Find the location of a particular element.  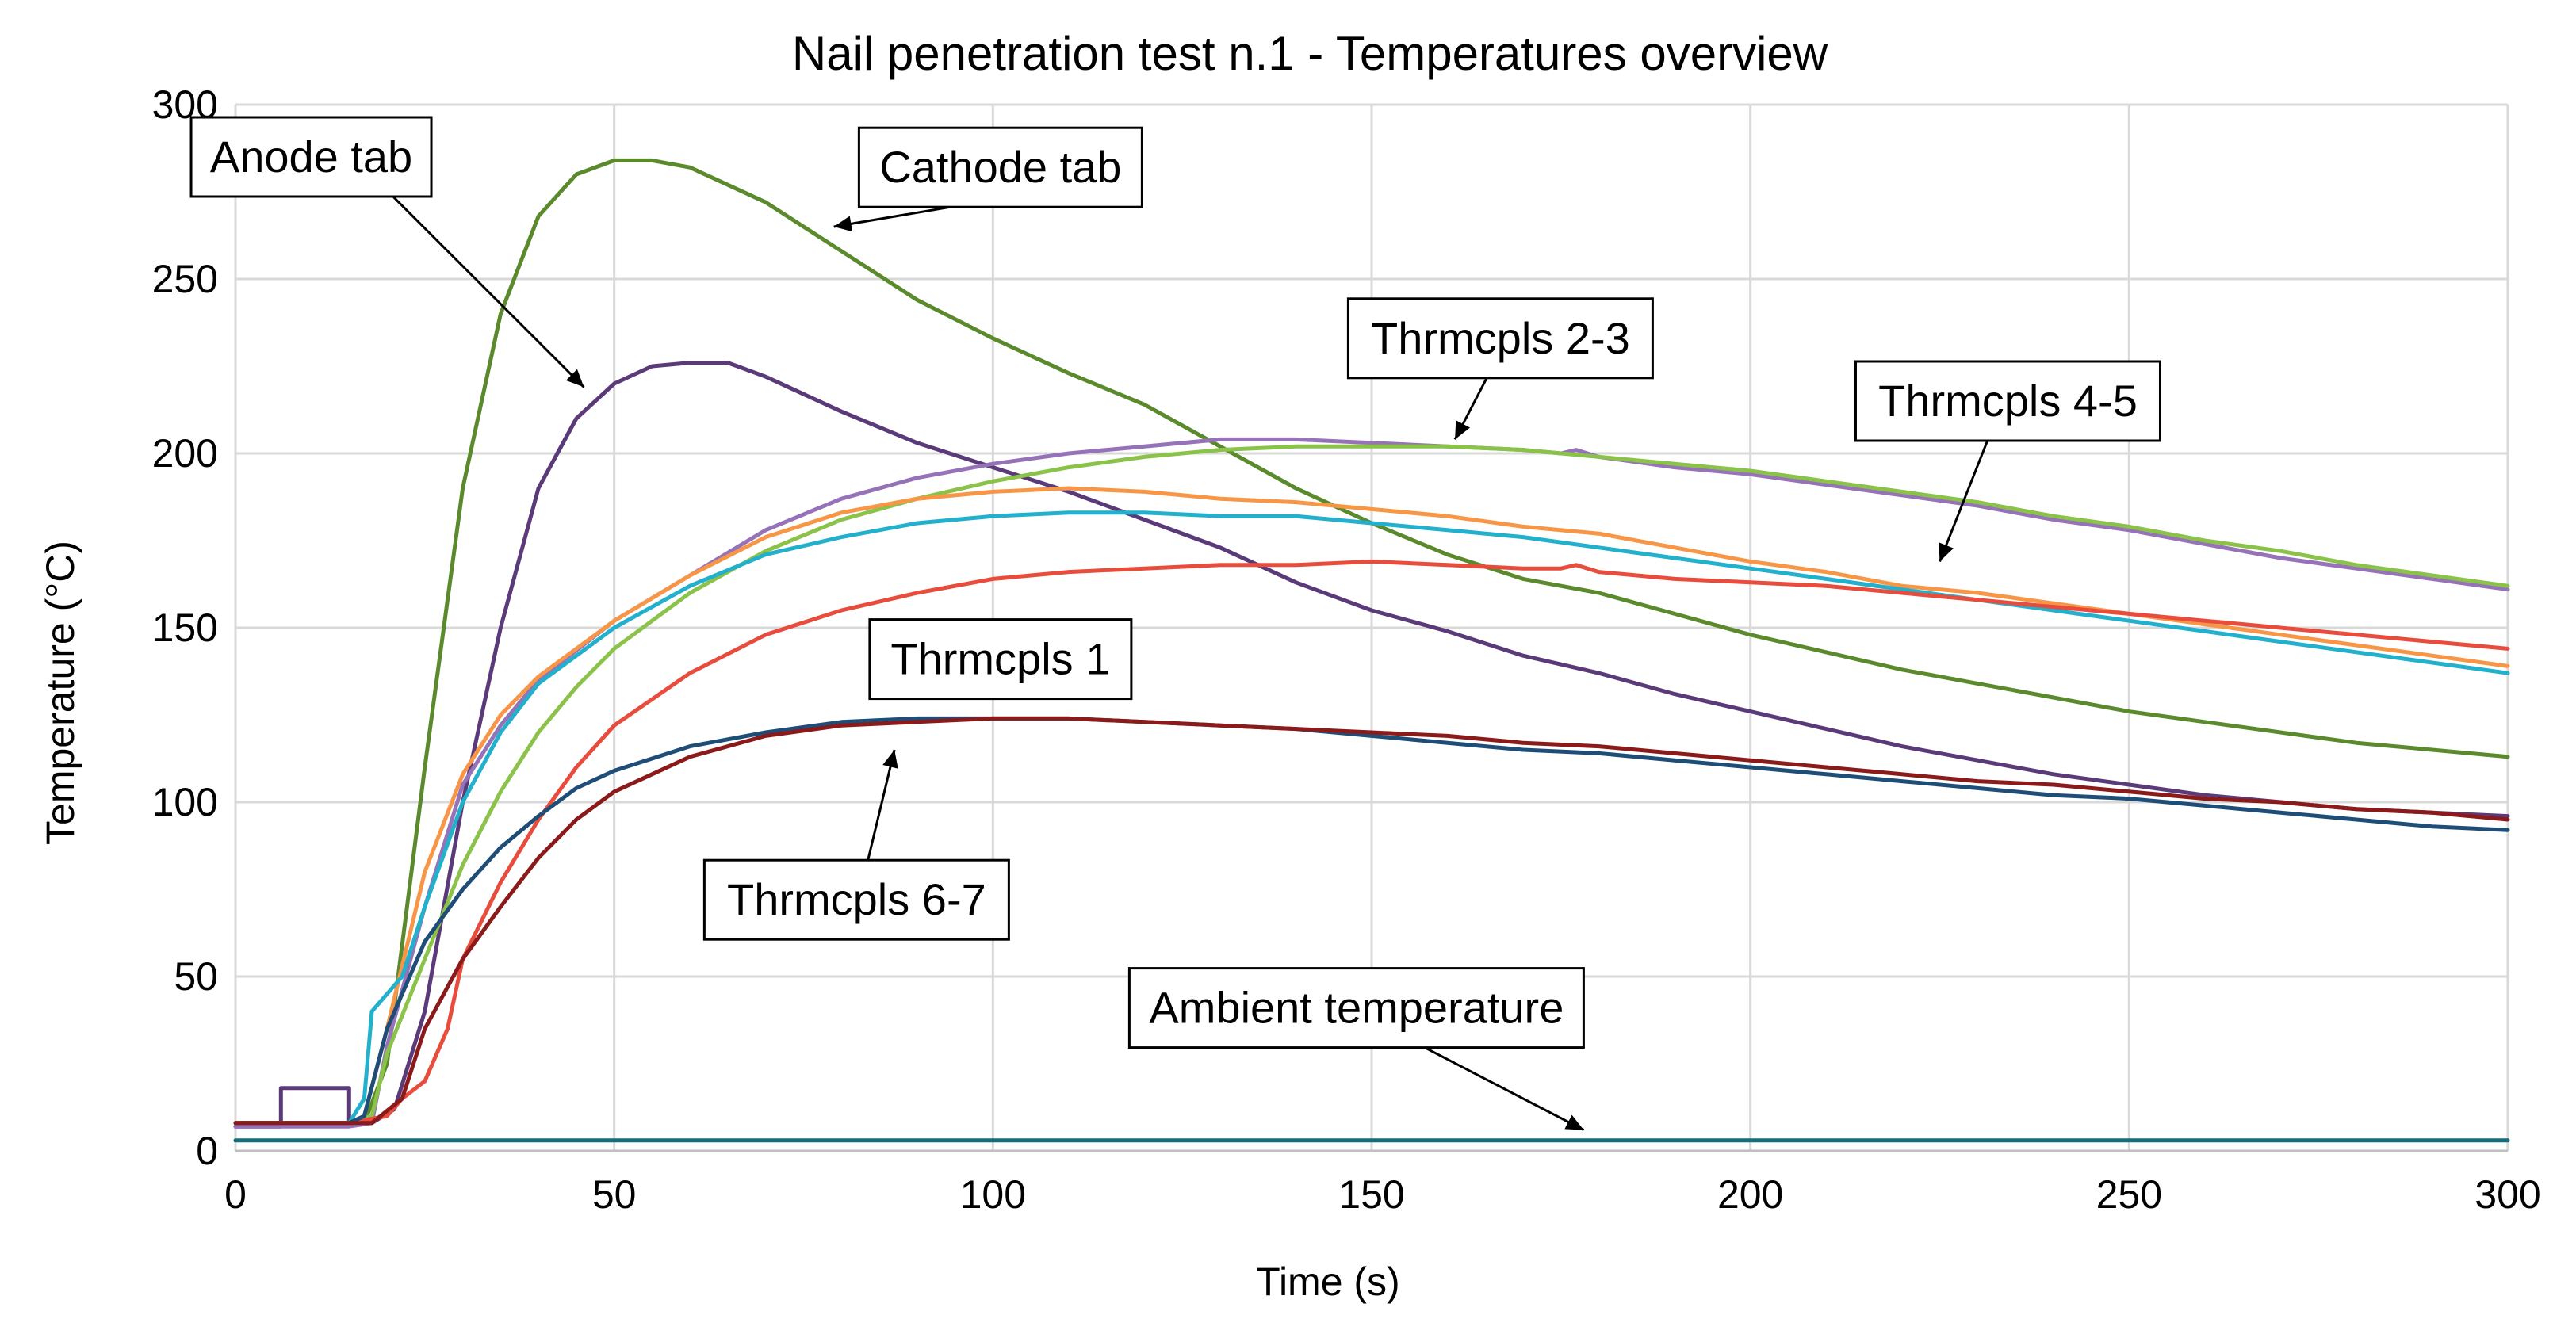

annotation-label: Thrmcpls 4-5 is located at coordinates (2008, 401).